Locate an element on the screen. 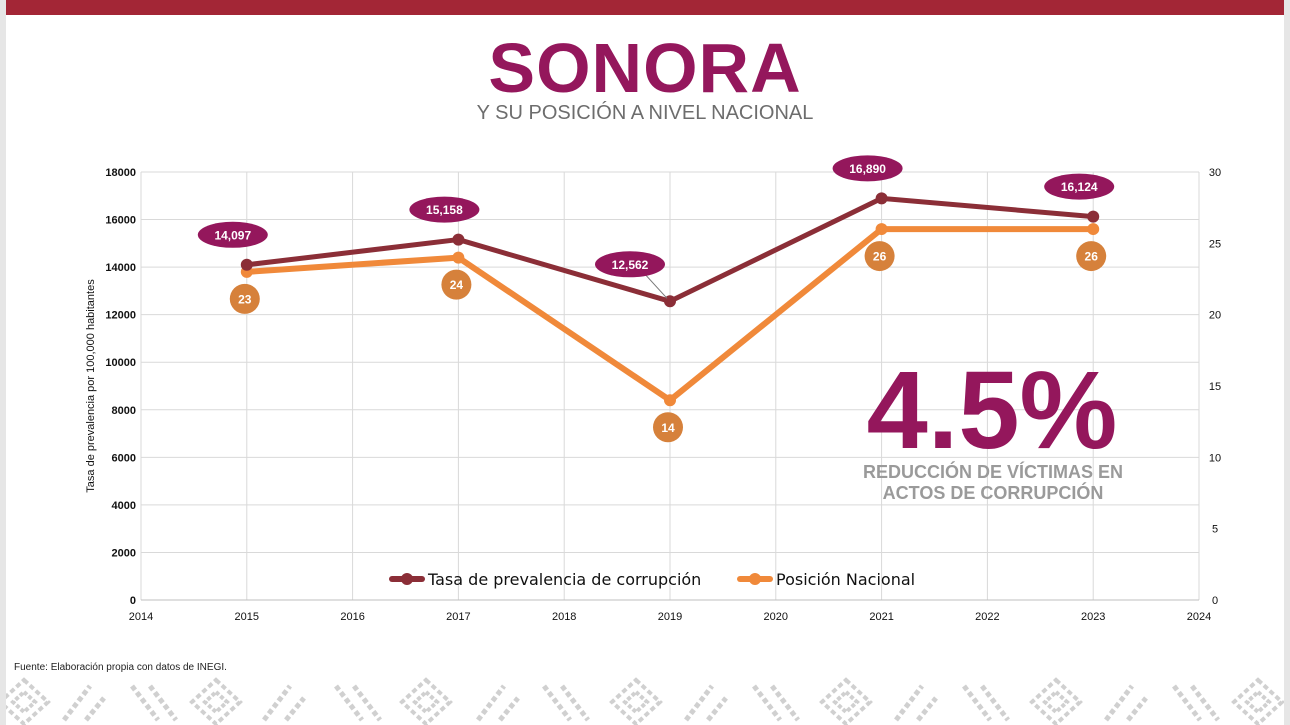 Image resolution: width=1290 pixels, height=725 pixels. legend-label-prevalence: Tasa de prevalencia de corrupción is located at coordinates (564, 579).